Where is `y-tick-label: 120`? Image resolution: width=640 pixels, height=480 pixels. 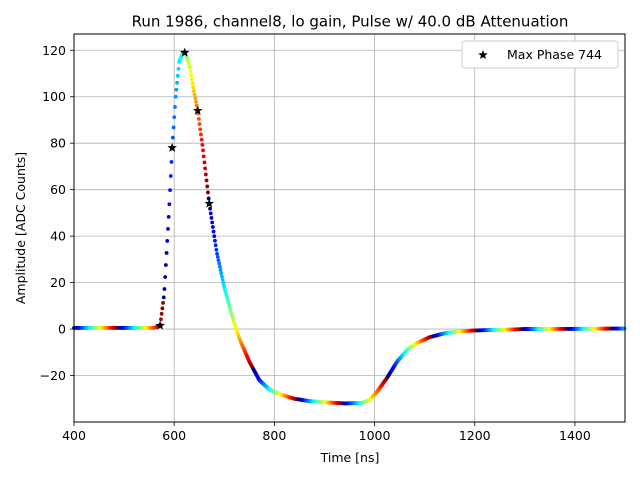 y-tick-label: 120 is located at coordinates (54, 50).